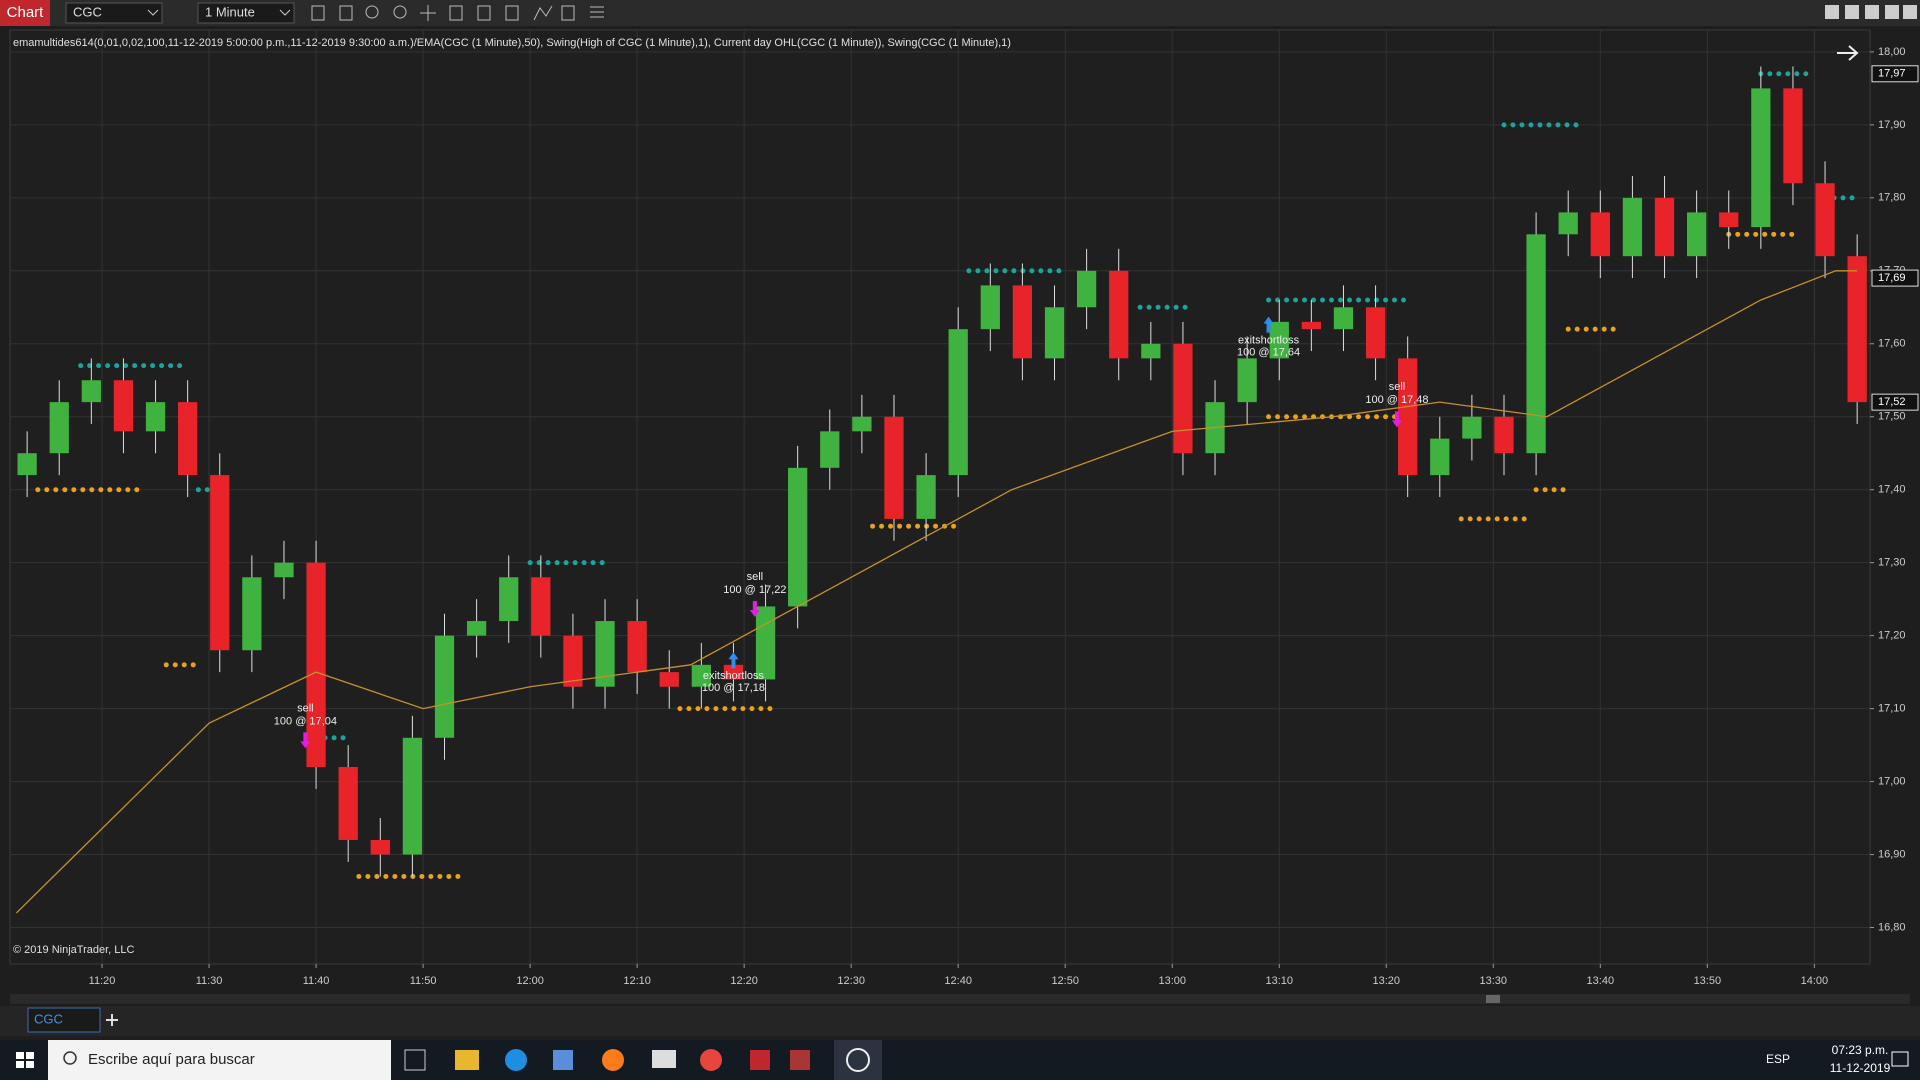 This screenshot has width=1920, height=1080. I want to click on y-tick-label: 16,80, so click(1892, 927).